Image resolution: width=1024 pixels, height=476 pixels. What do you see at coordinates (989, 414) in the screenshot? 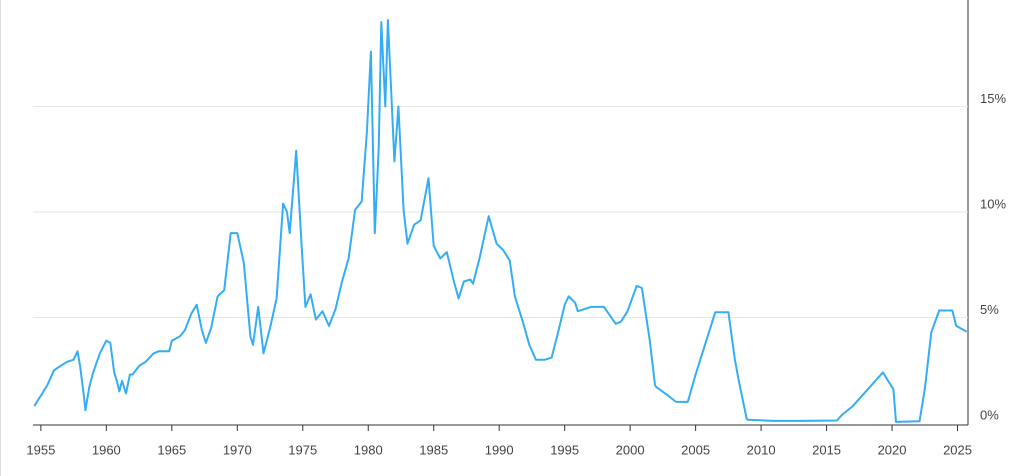
I see `y-tick-label: 0%` at bounding box center [989, 414].